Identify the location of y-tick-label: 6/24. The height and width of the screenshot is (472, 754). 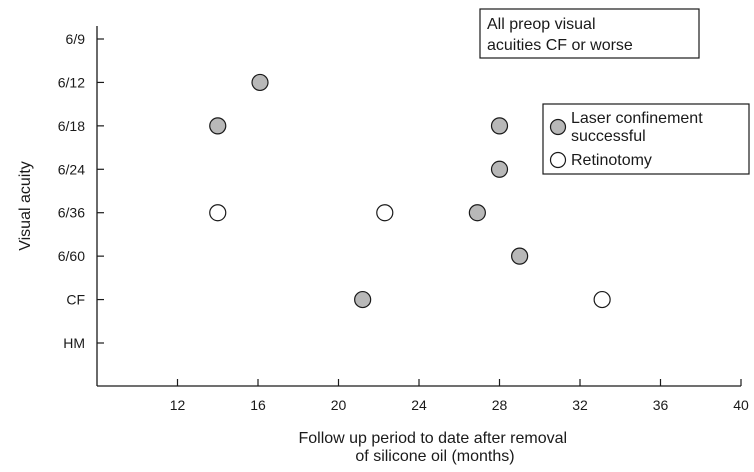
(71, 169).